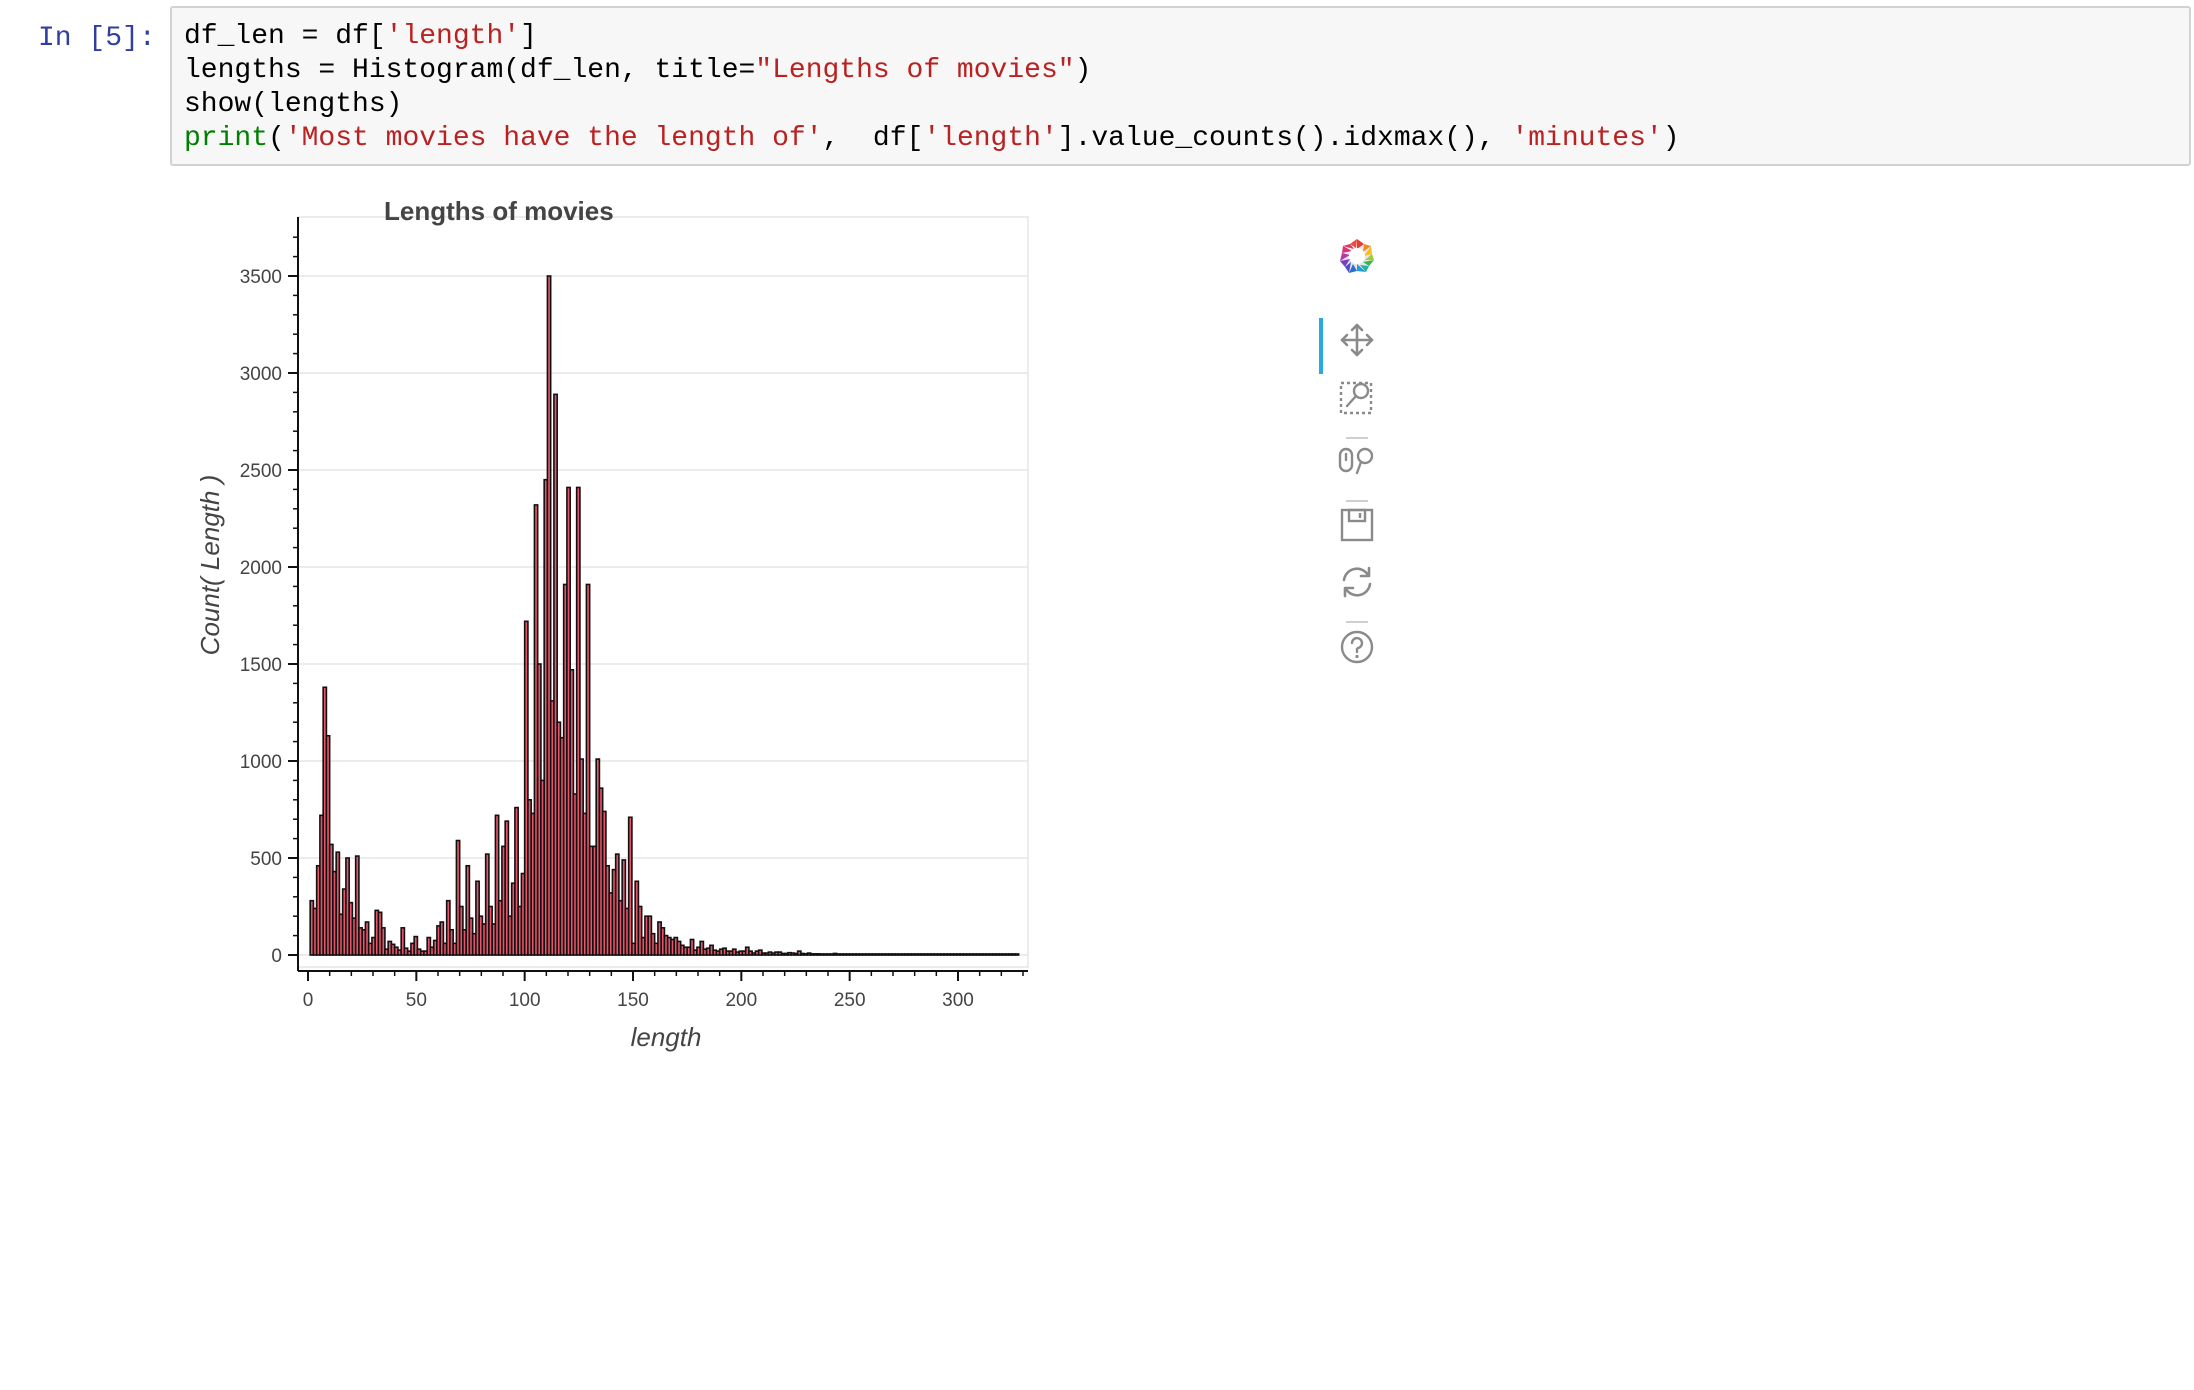  Describe the element at coordinates (499, 211) in the screenshot. I see `chart-title: Lengths of movies` at that location.